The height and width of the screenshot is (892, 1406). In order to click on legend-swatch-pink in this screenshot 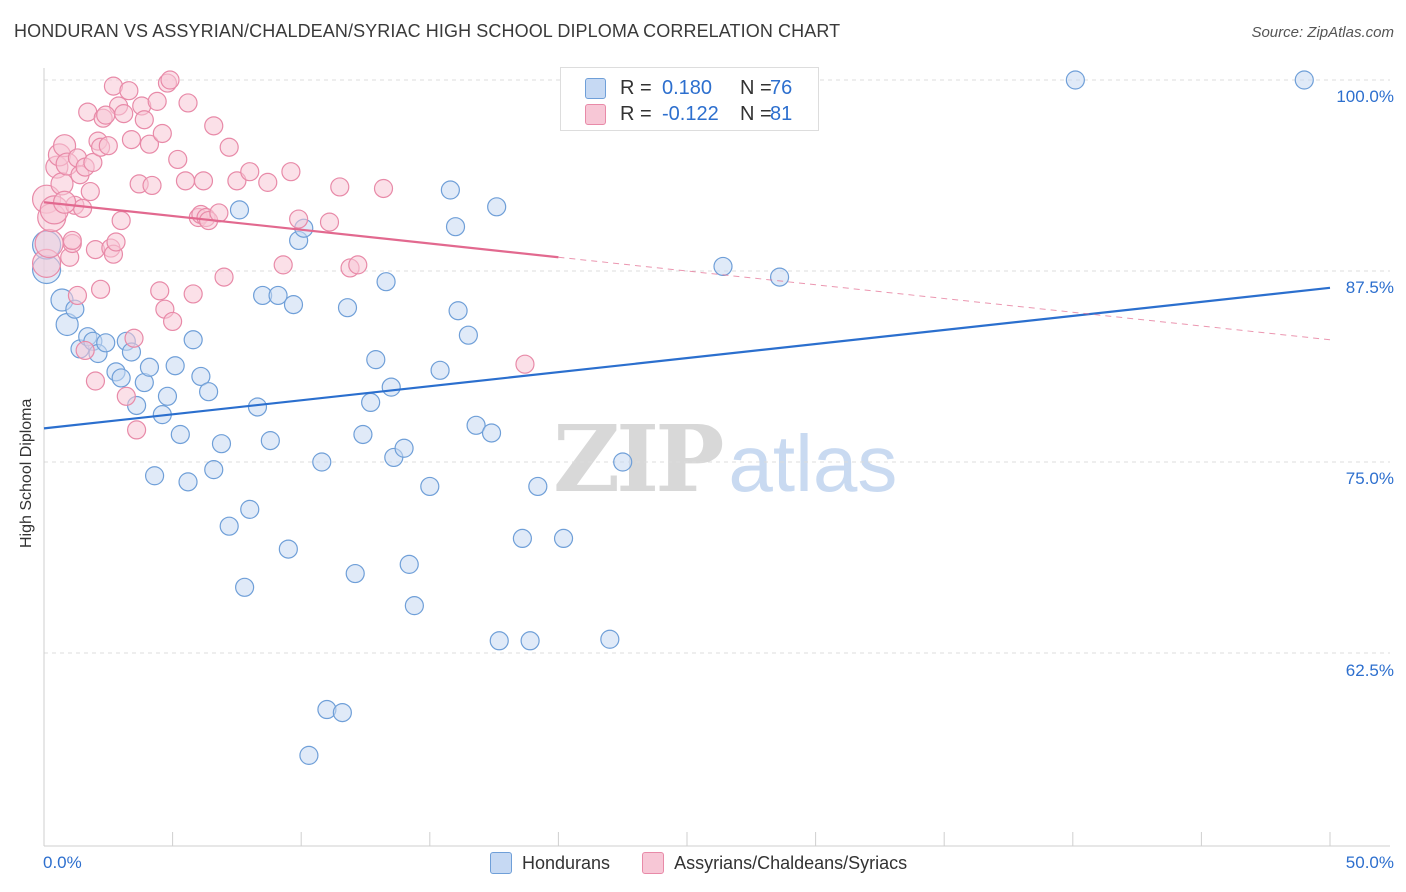, I will do `click(595, 114)`.